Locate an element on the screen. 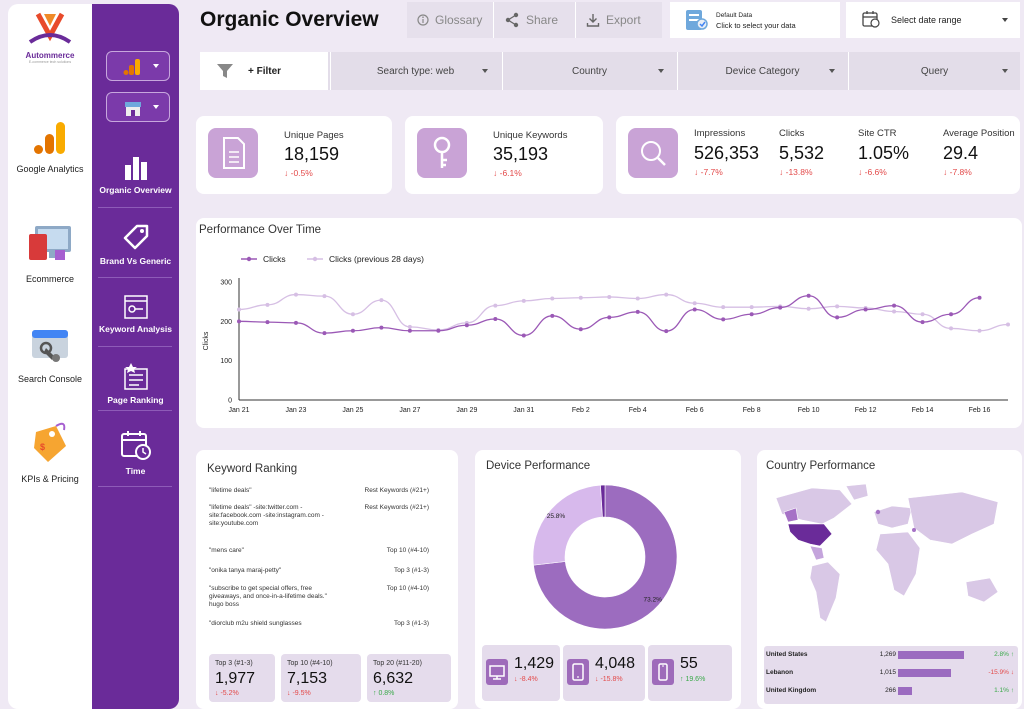 The width and height of the screenshot is (1024, 709). device-summary-desktop: 1,429 ↓ -8.4% is located at coordinates (521, 673).